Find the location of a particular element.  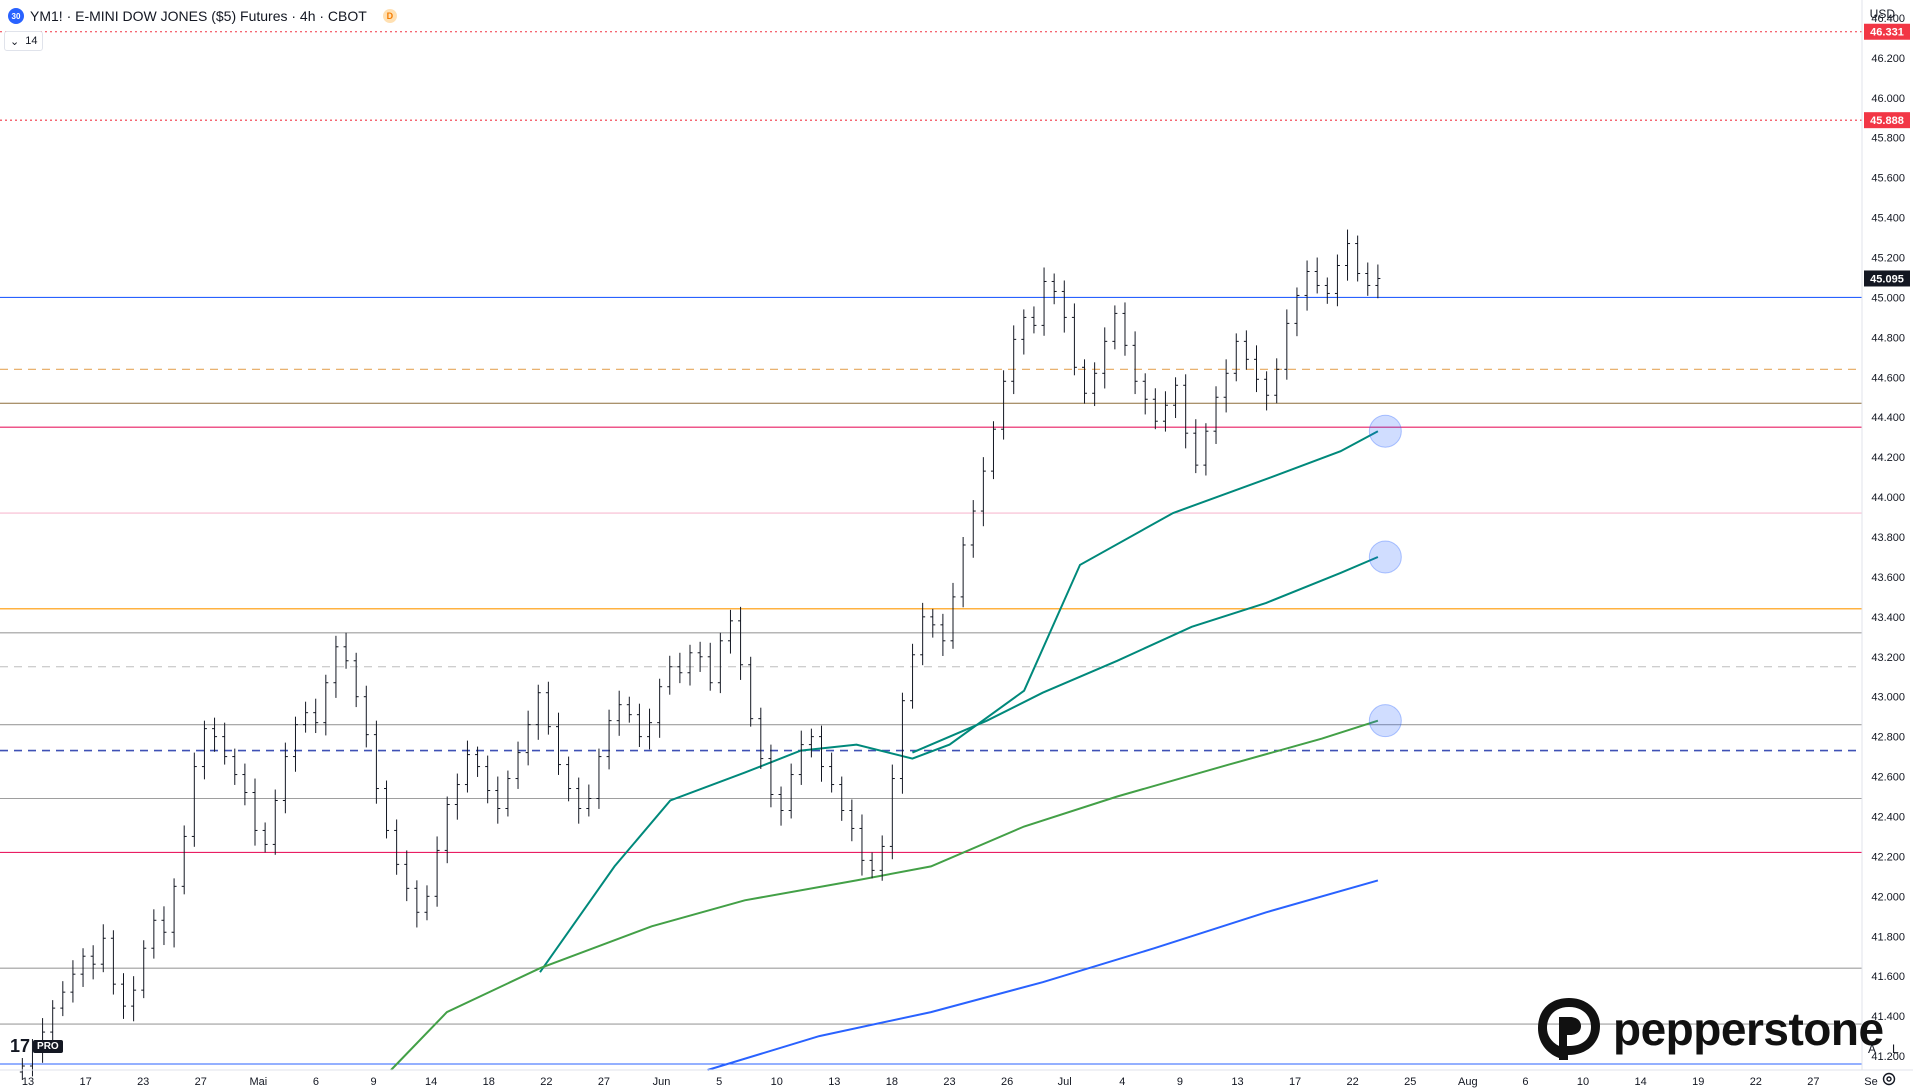

tradingview-logo: 17 PRO is located at coordinates (36, 1046).